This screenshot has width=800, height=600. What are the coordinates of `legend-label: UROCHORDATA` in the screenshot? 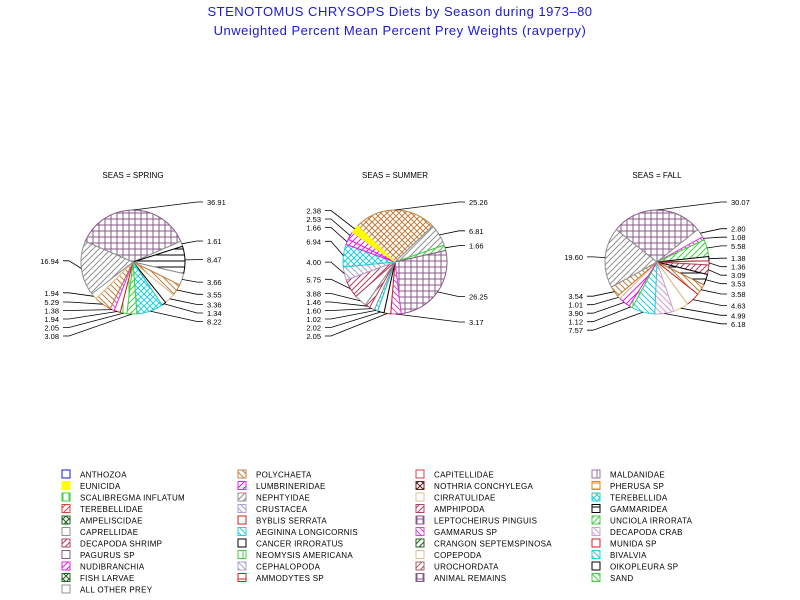 It's located at (466, 567).